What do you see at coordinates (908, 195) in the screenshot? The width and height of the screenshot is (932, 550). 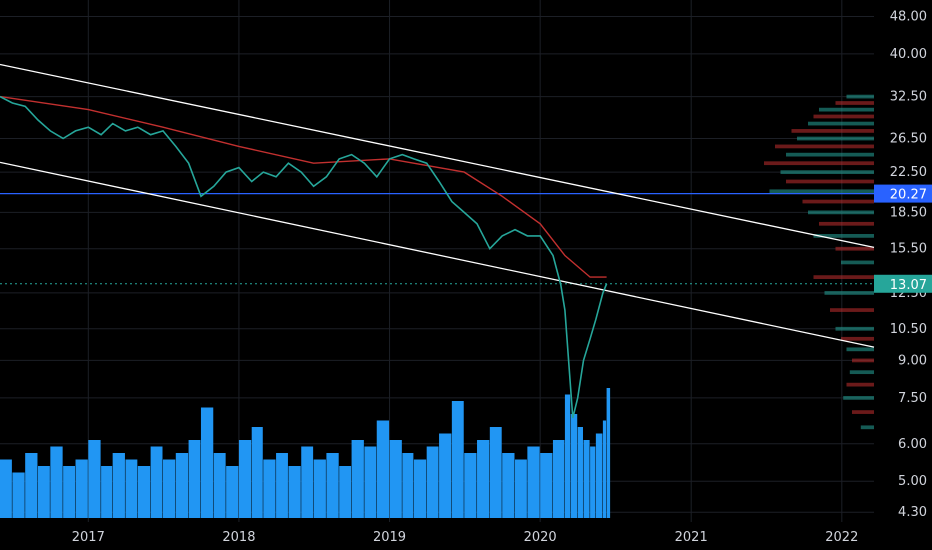 I see `price-badge-label-20.27: 20.27` at bounding box center [908, 195].